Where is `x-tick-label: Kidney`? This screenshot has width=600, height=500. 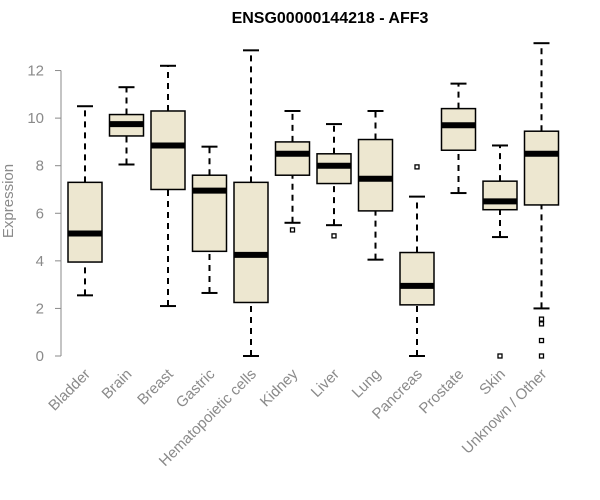
x-tick-label: Kidney is located at coordinates (279, 387).